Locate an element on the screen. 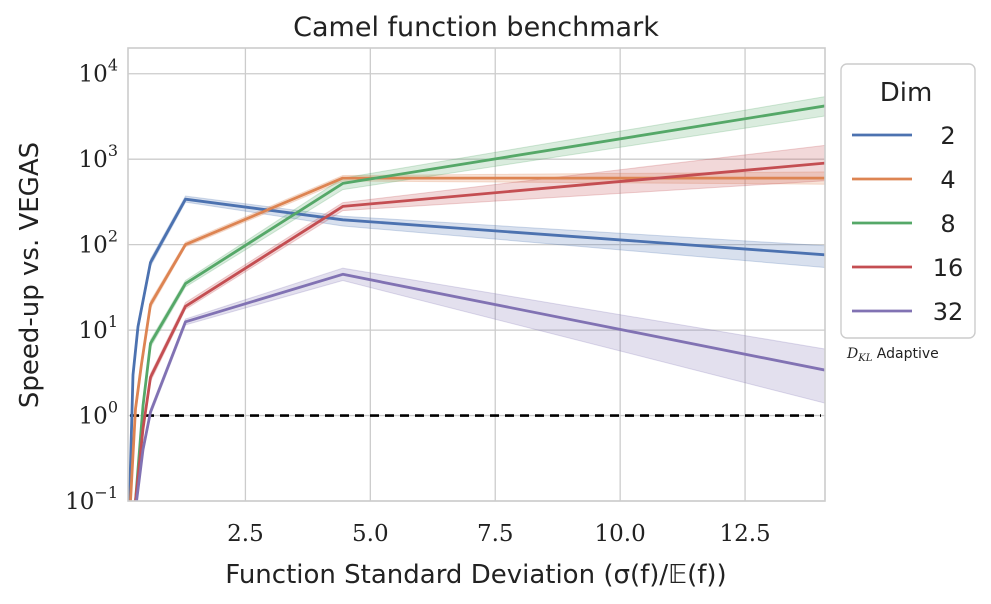  y-tick-label: 10⁴ is located at coordinates (98, 72).